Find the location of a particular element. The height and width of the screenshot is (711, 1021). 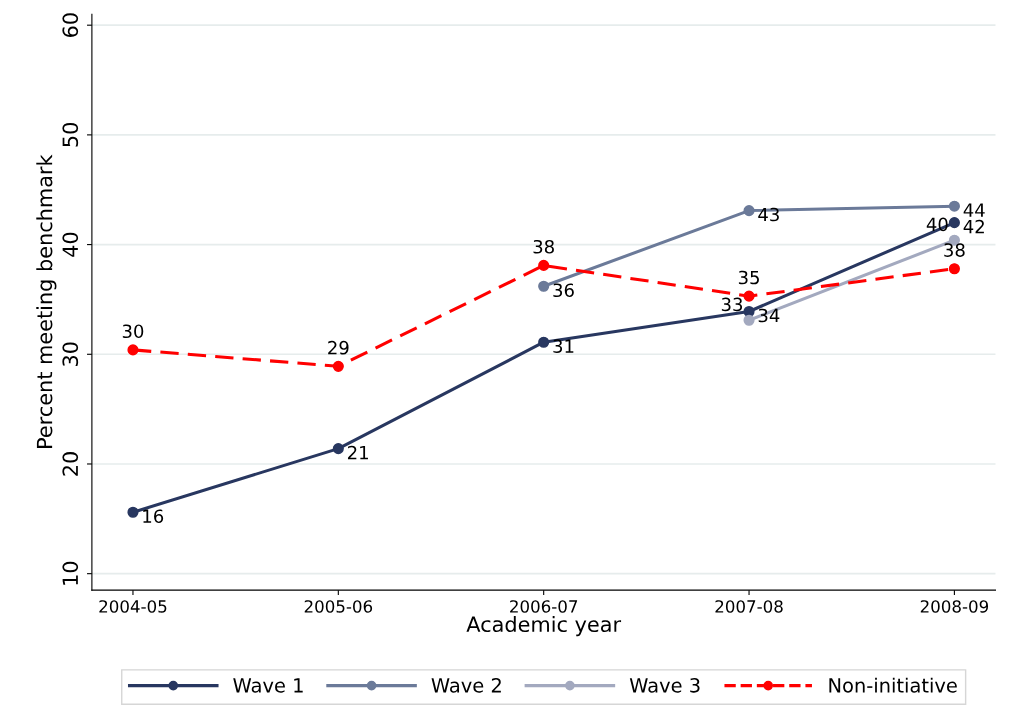

data-label: 35 is located at coordinates (748, 277).